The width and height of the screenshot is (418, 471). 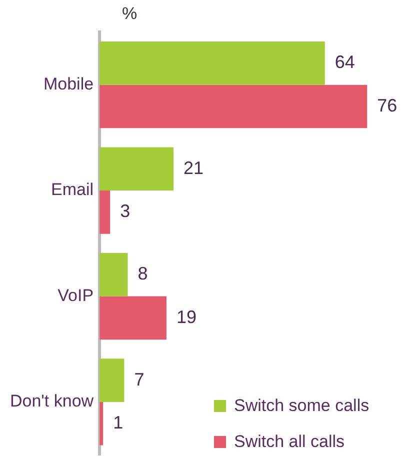 What do you see at coordinates (194, 168) in the screenshot?
I see `data-label: 21` at bounding box center [194, 168].